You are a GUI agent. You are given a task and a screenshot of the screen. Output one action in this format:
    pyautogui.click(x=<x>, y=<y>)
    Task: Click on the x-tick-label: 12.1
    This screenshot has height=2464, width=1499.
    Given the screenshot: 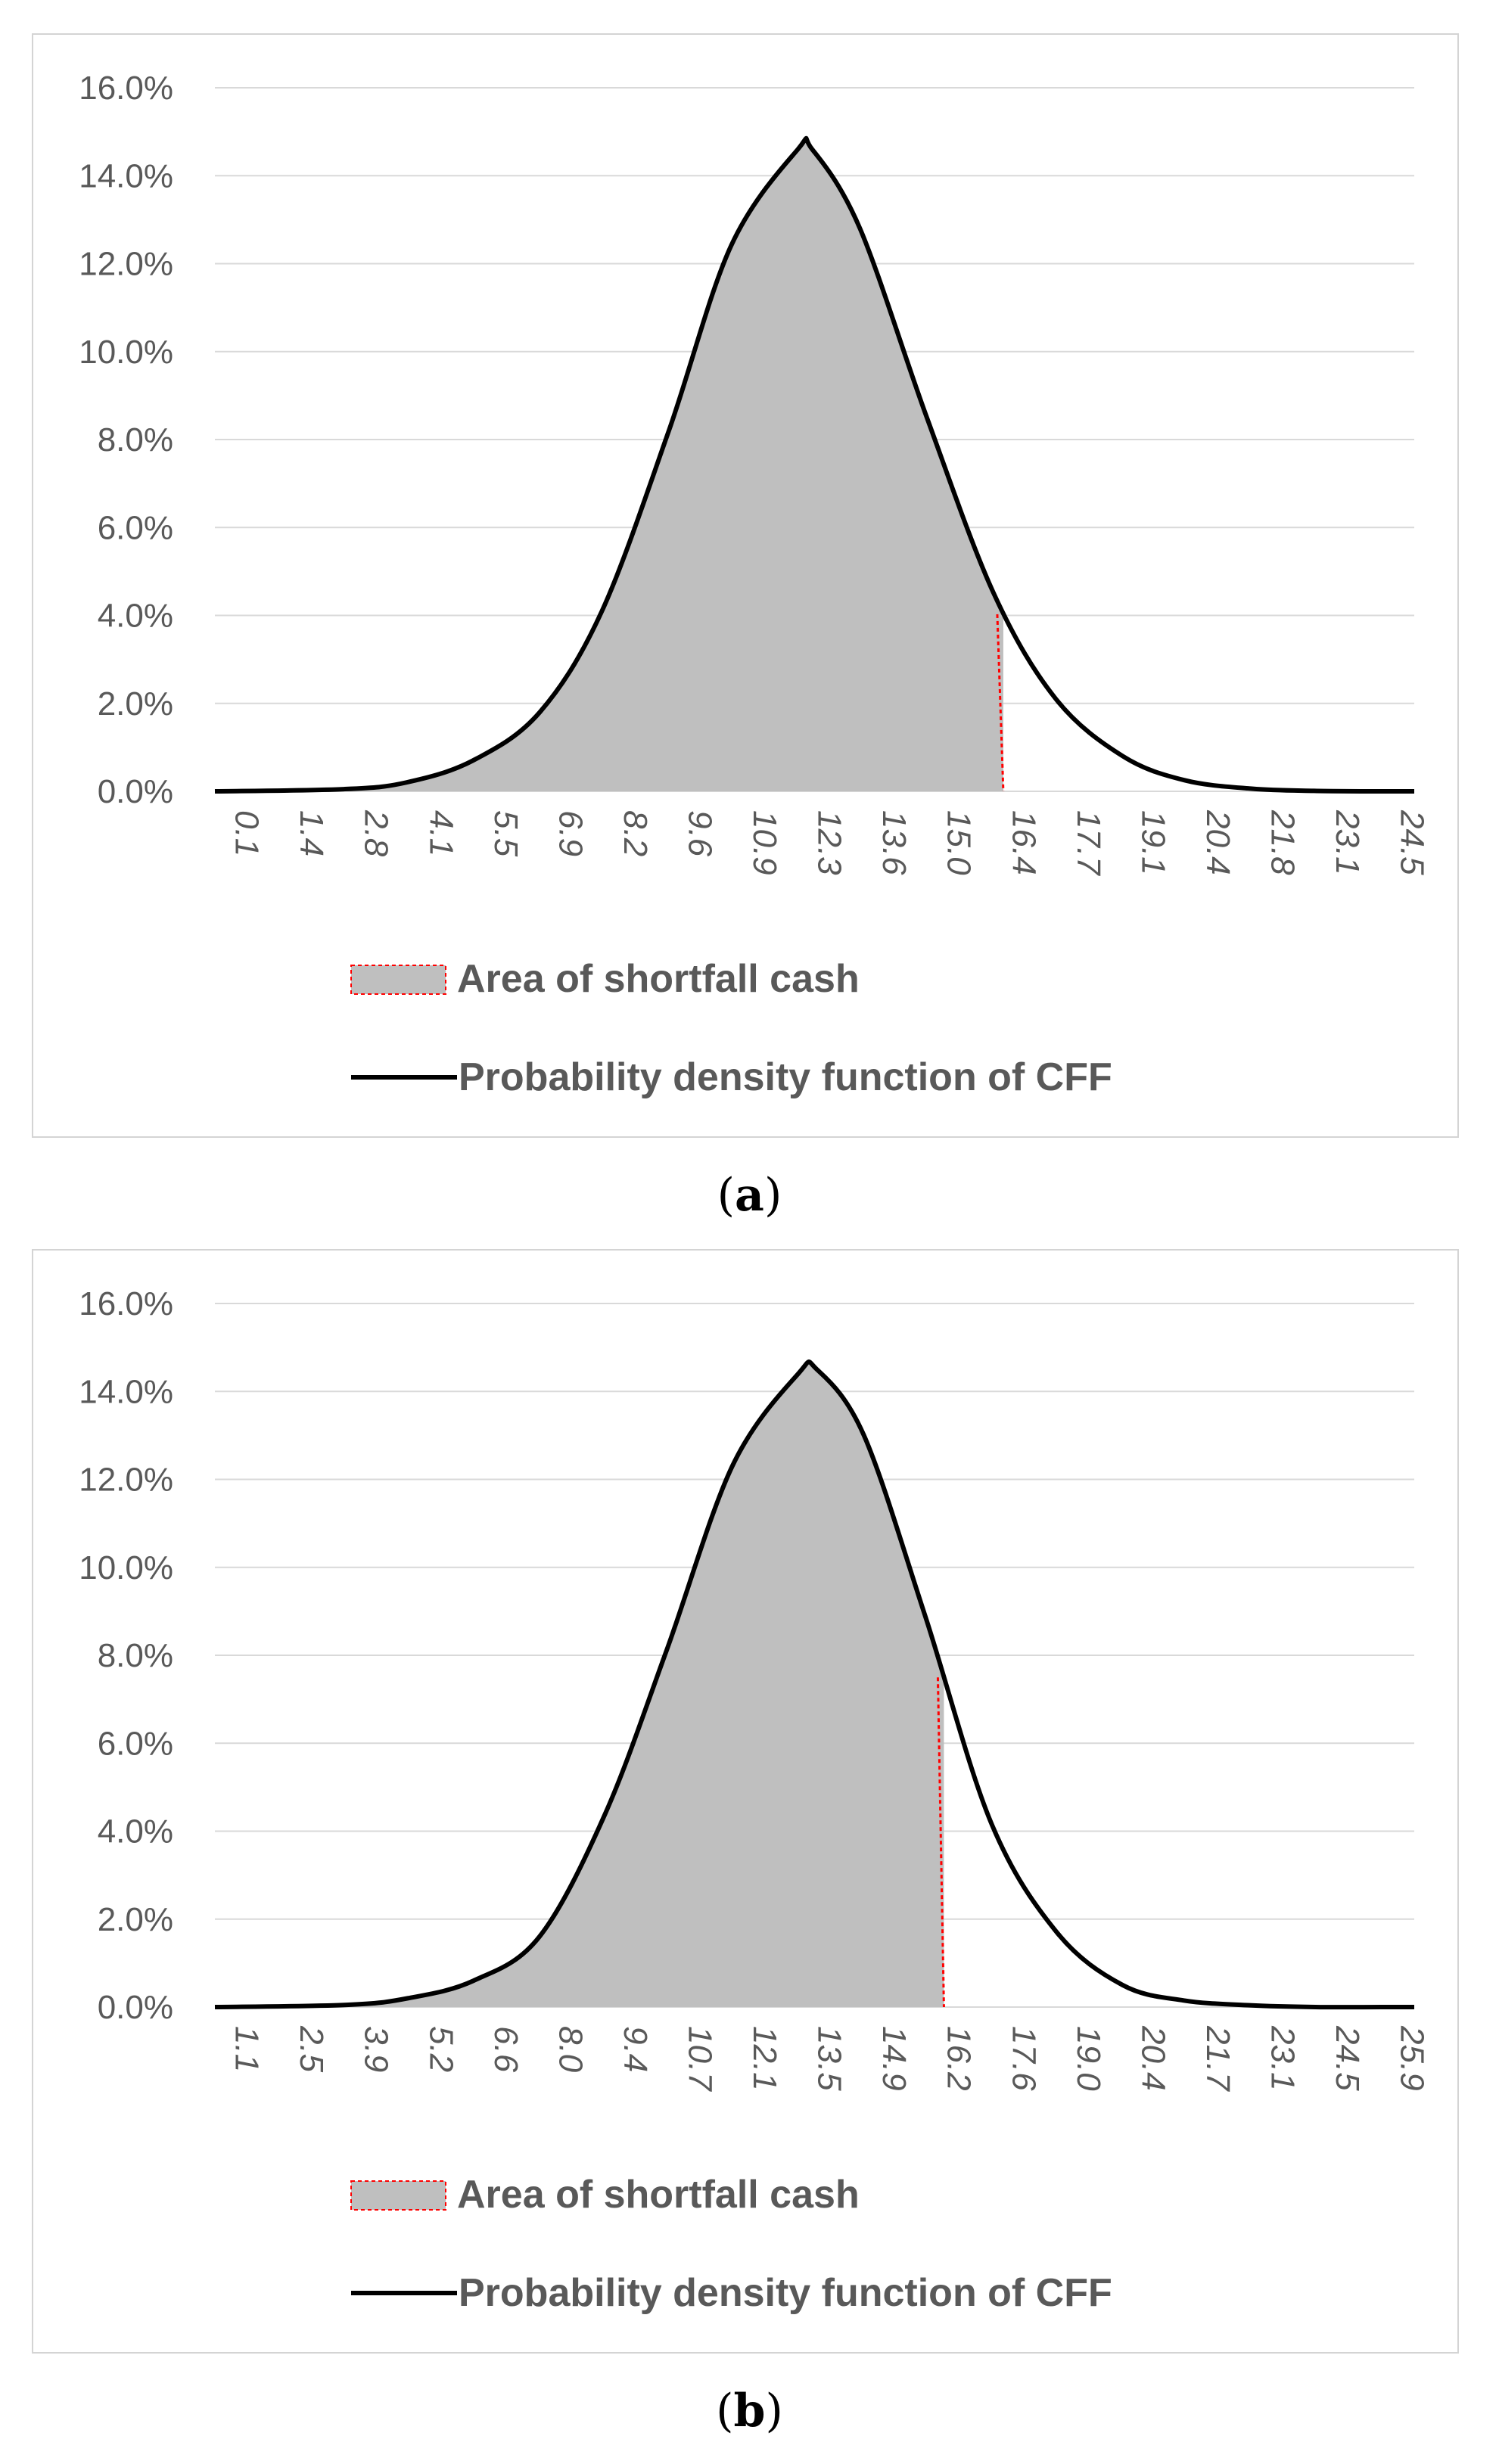 What is the action you would take?
    pyautogui.click(x=764, y=2058)
    